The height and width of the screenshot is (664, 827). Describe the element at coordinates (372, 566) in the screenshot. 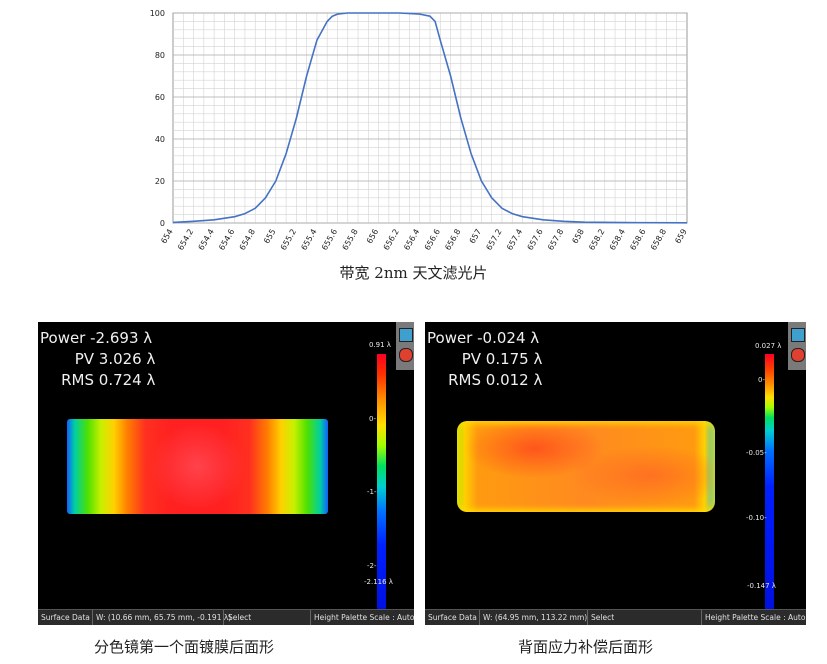

I see `scale-tick-label: -2-` at that location.